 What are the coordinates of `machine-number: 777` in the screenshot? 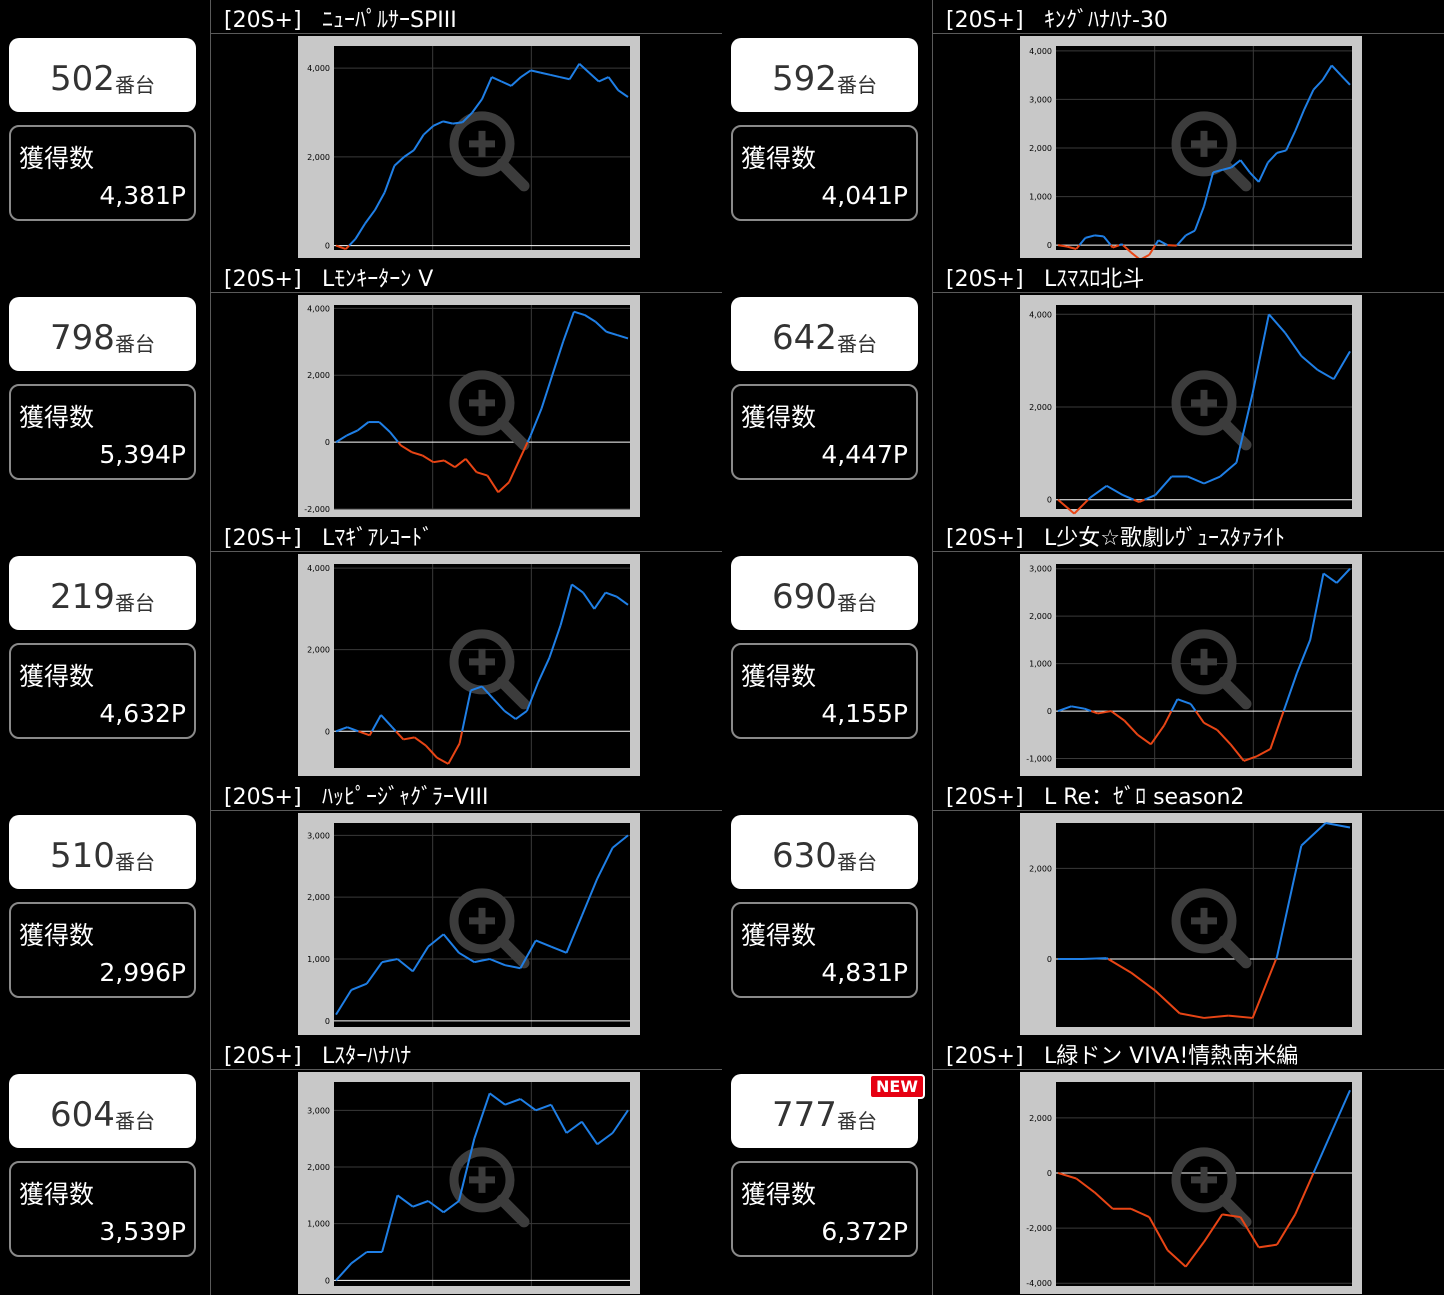 It's located at (804, 1115).